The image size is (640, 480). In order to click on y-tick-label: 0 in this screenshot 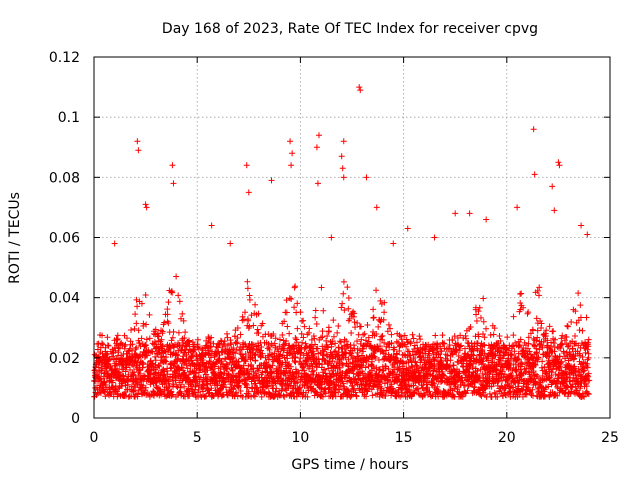, I will do `click(75, 419)`.